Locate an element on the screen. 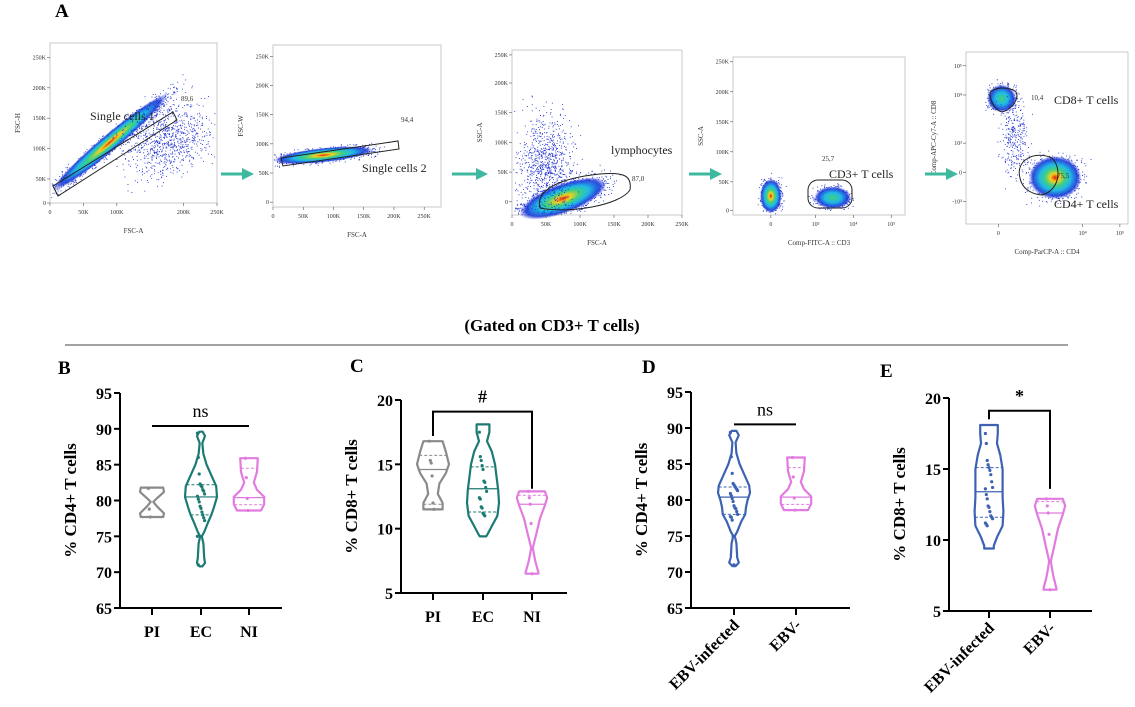 This screenshot has width=1135, height=707. y-tick-label: 150K is located at coordinates (263, 116).